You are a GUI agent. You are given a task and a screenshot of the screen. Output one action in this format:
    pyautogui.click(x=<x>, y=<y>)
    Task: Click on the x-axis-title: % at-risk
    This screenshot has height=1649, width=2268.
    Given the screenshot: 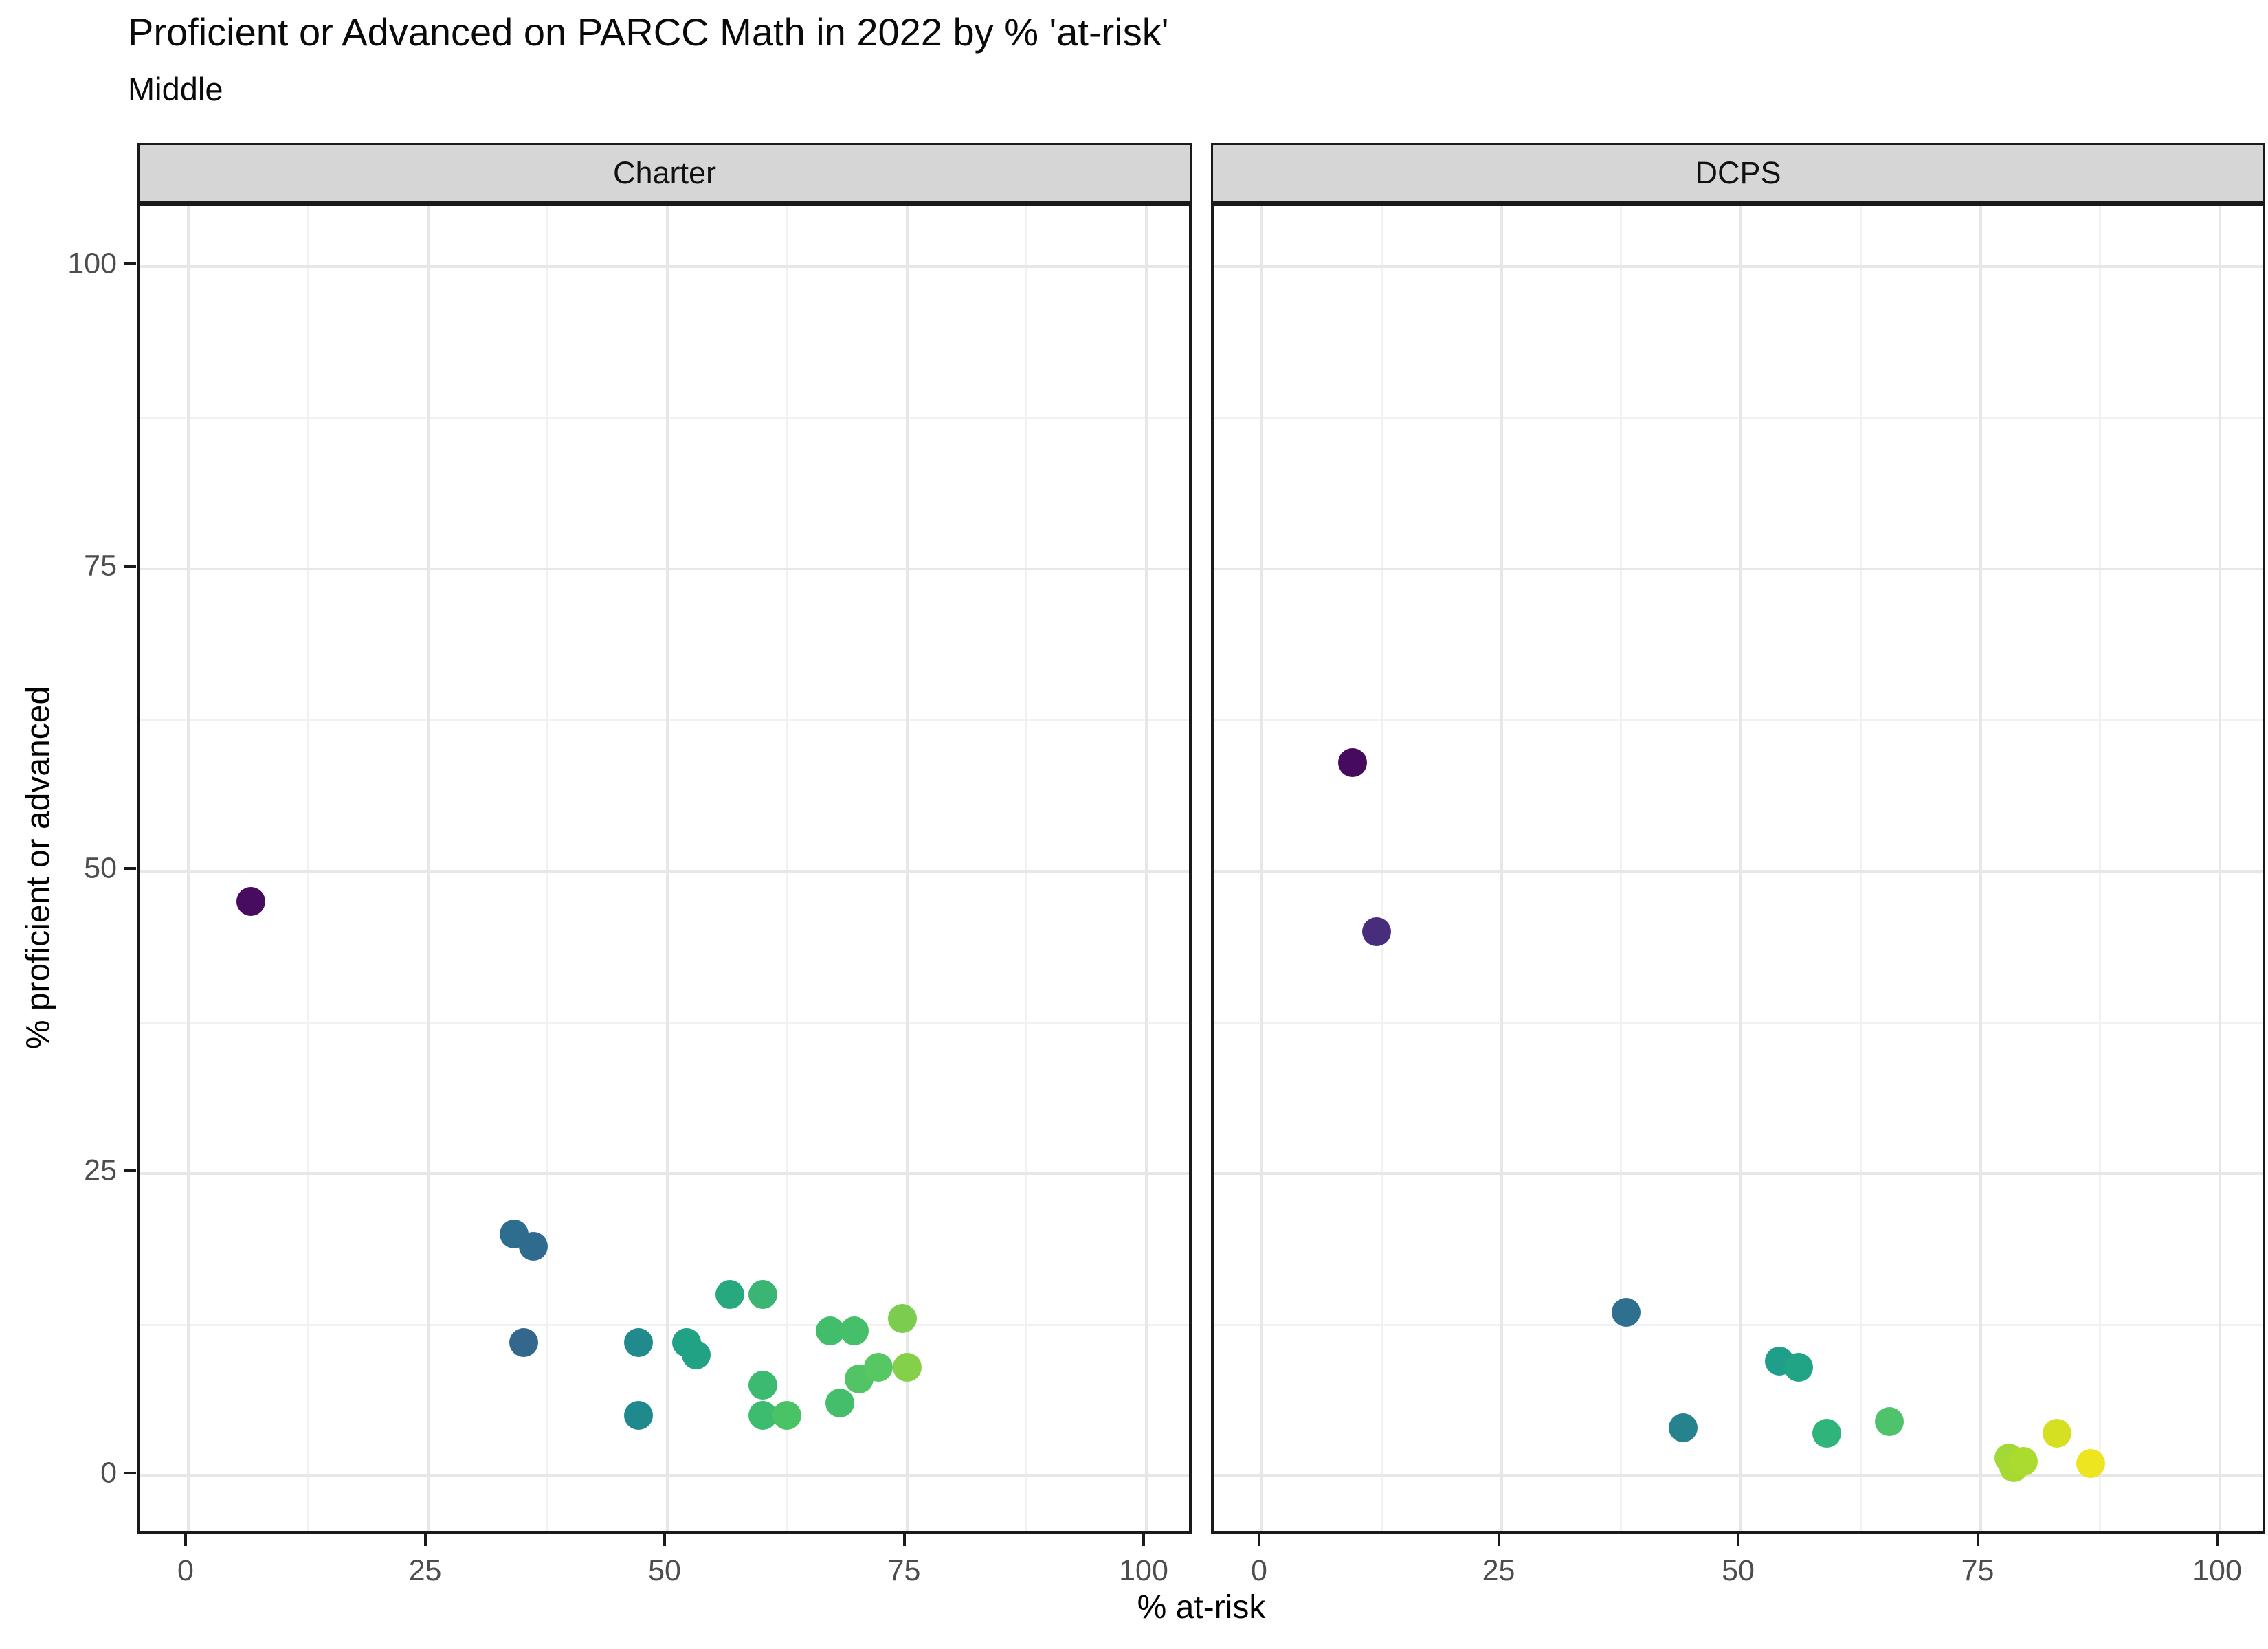 What is the action you would take?
    pyautogui.click(x=1201, y=1607)
    